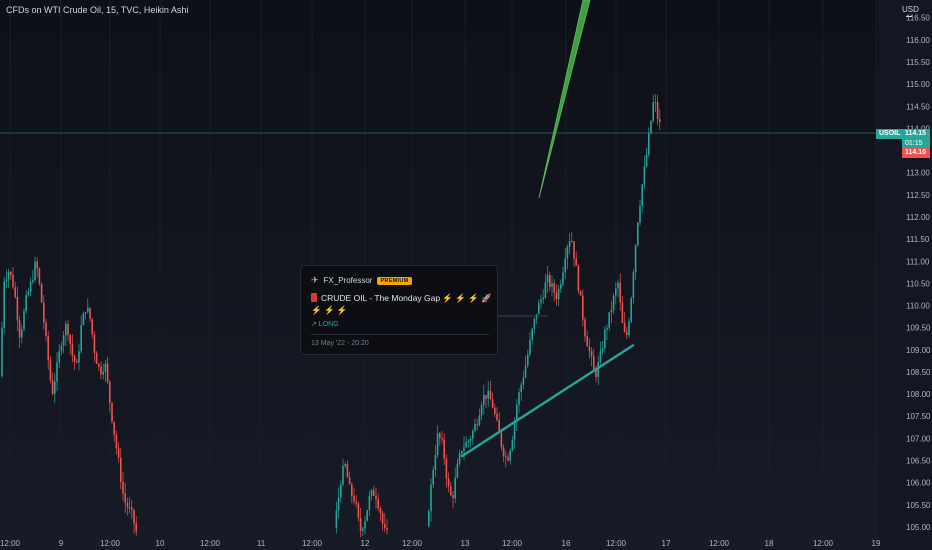  What do you see at coordinates (564, 99) in the screenshot?
I see `forecast-arrow` at bounding box center [564, 99].